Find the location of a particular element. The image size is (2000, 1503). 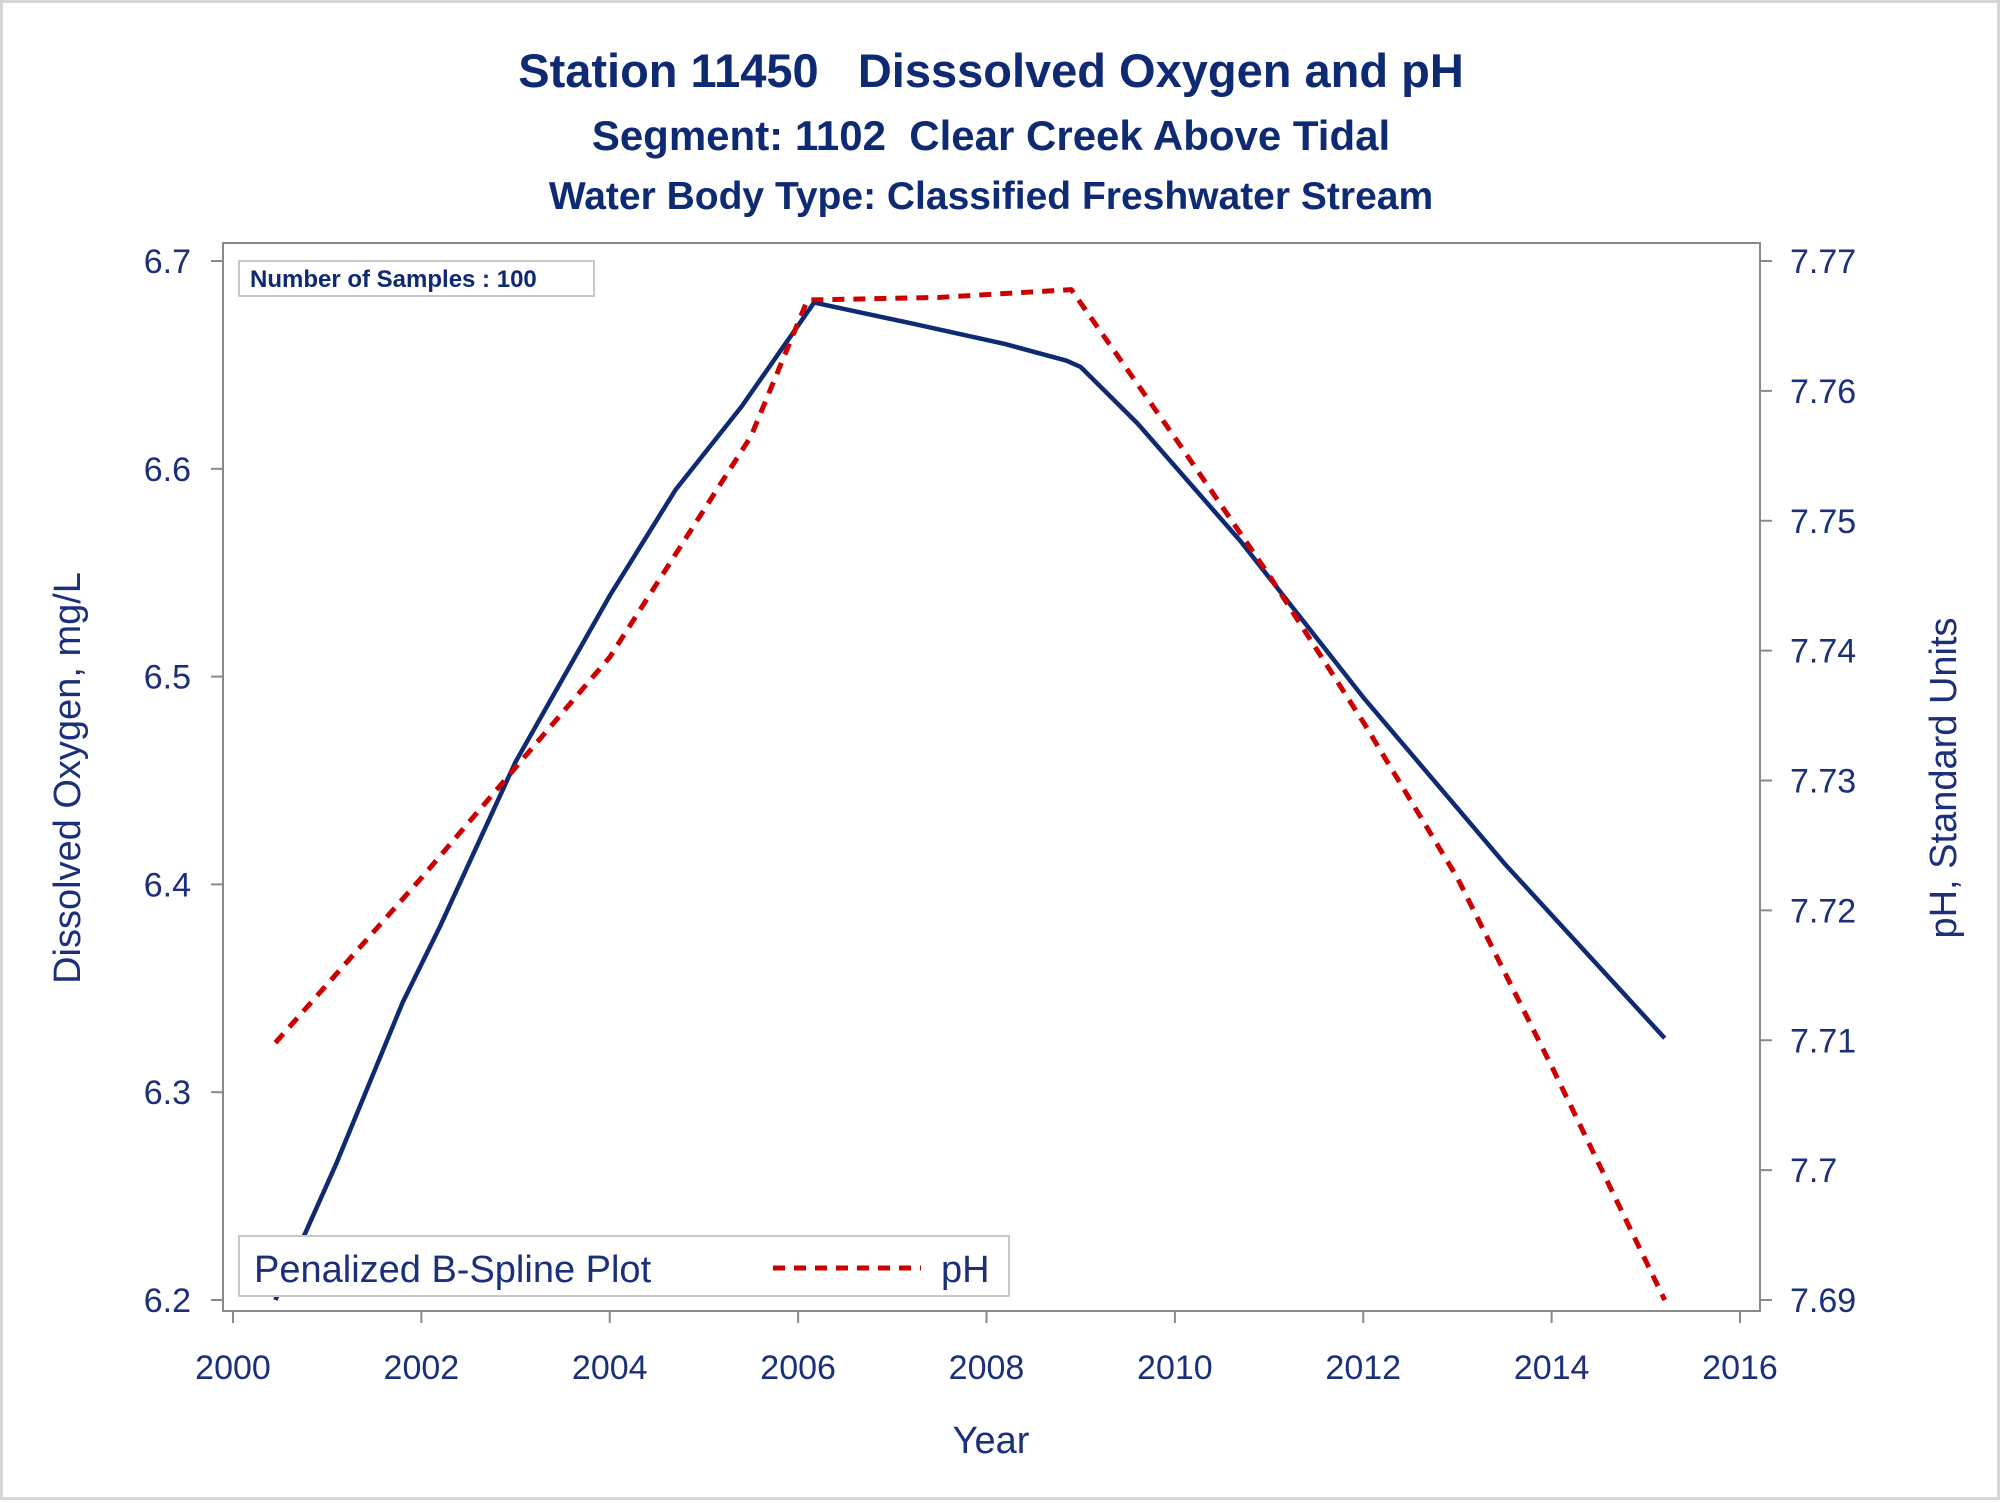

y-right-tick-label: 7.77 is located at coordinates (1823, 262).